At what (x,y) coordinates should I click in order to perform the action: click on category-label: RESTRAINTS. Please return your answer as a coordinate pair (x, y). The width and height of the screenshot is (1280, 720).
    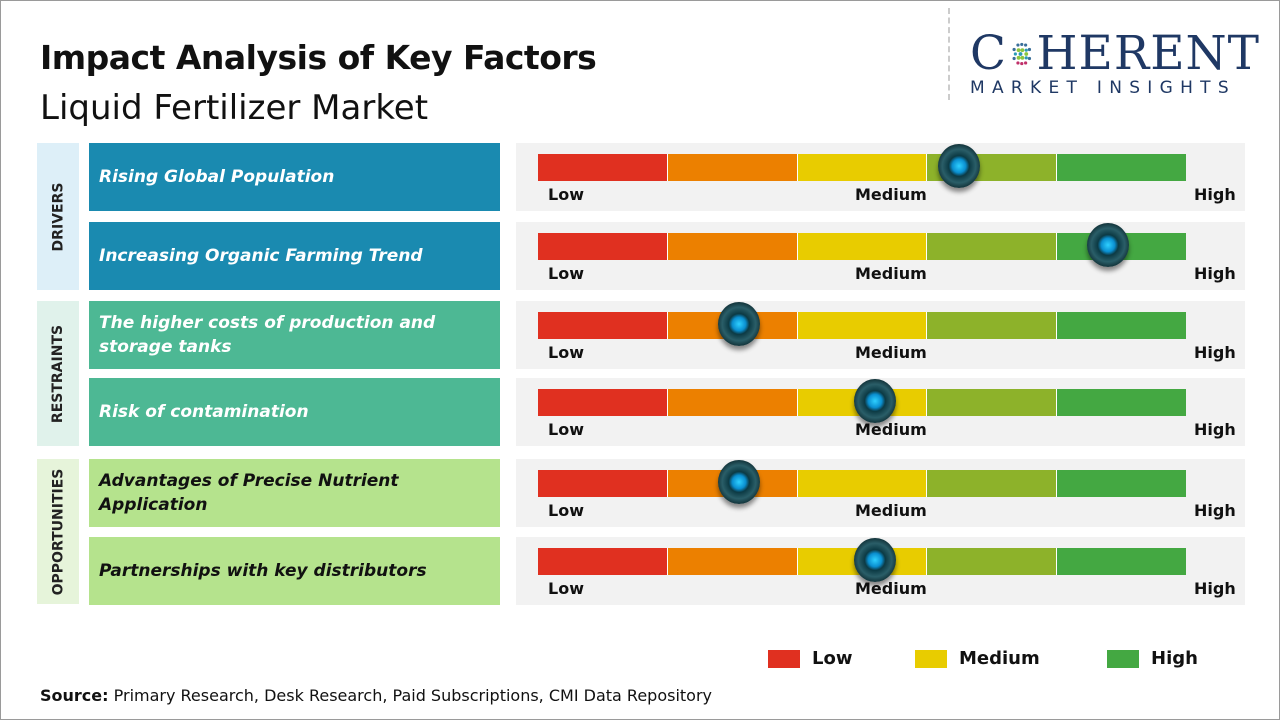
    Looking at the image, I should click on (58, 373).